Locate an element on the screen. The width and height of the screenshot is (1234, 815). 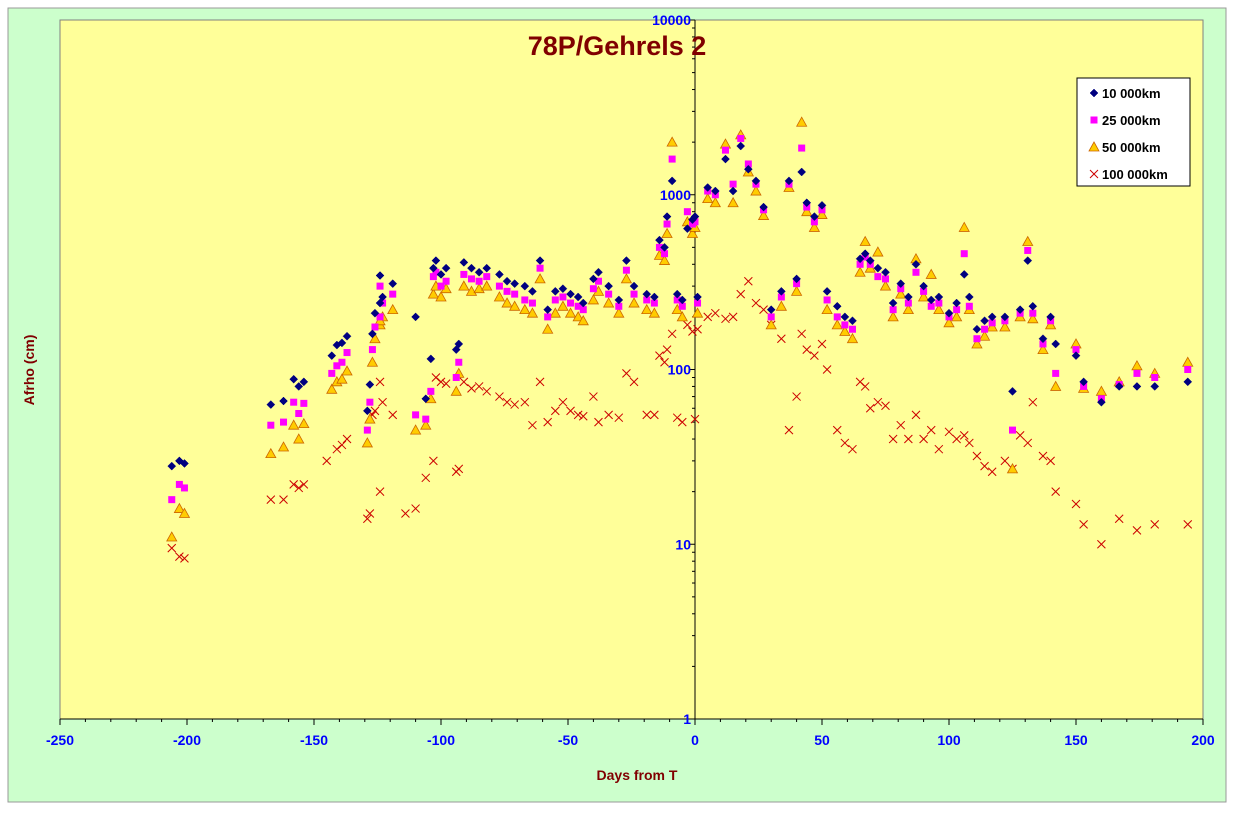
legend-label: 25 000km is located at coordinates (1131, 120).